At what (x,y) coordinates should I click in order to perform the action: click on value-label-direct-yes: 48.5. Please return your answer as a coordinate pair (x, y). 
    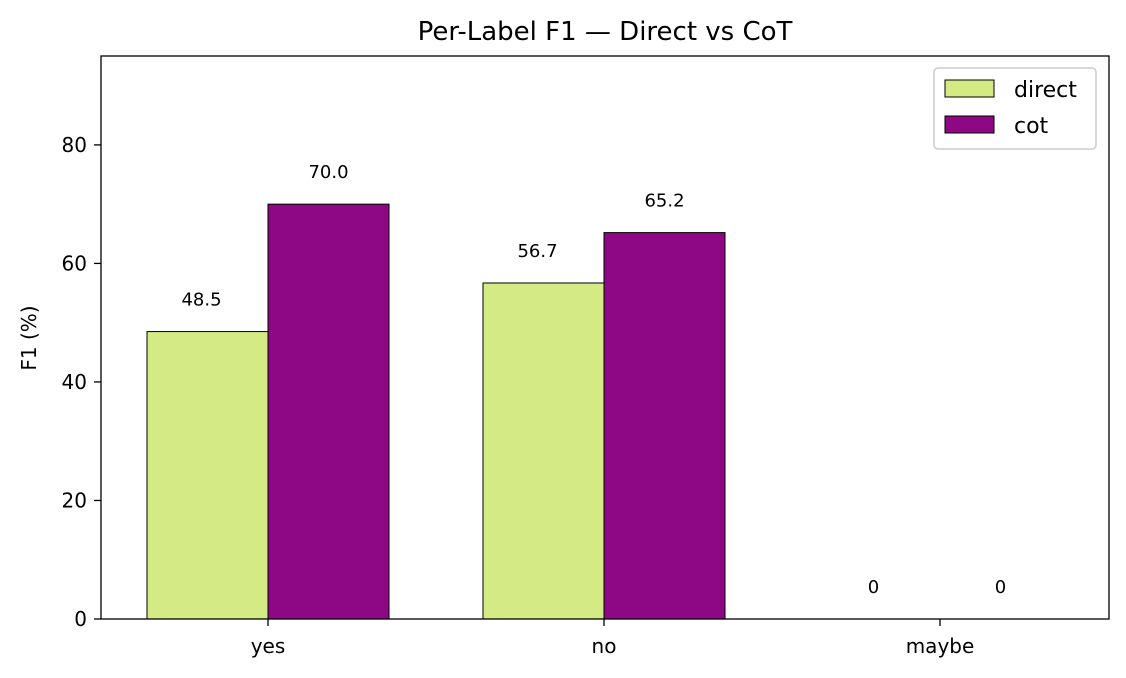
    Looking at the image, I should click on (201, 300).